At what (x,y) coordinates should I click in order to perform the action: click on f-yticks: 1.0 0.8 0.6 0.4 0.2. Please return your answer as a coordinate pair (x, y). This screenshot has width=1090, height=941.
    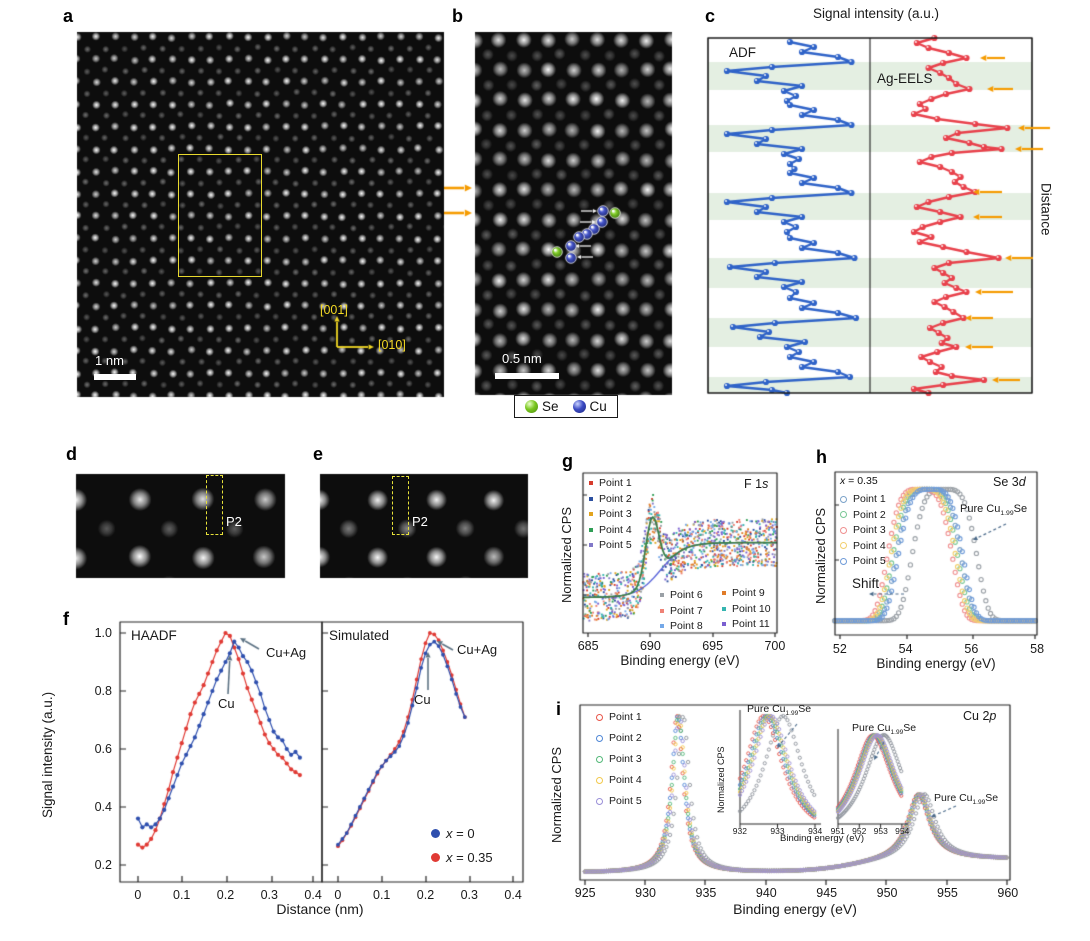
    Looking at the image, I should click on (93, 749).